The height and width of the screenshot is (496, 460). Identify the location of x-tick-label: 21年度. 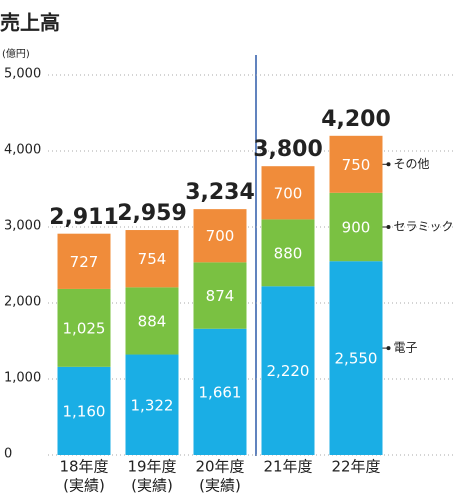
(287, 467).